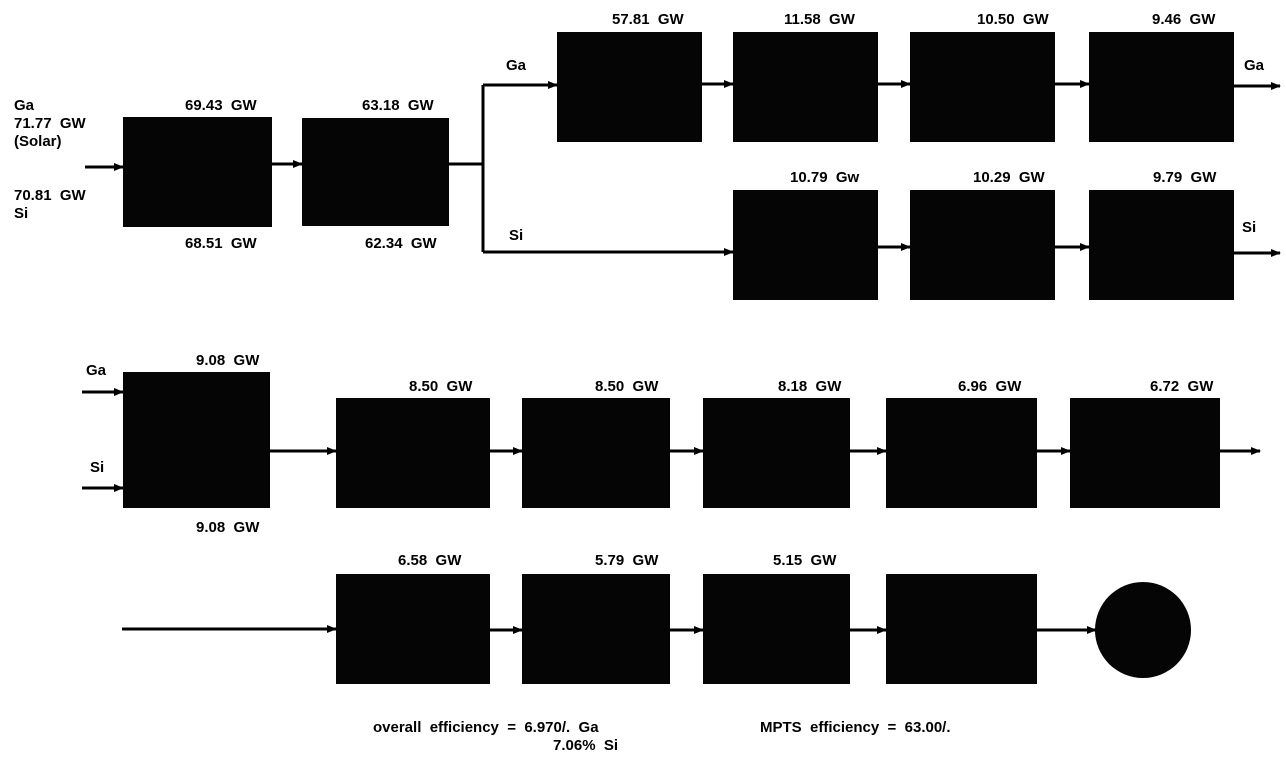  What do you see at coordinates (1009, 177) in the screenshot?
I see `si-box-2-power: 10.29 GW` at bounding box center [1009, 177].